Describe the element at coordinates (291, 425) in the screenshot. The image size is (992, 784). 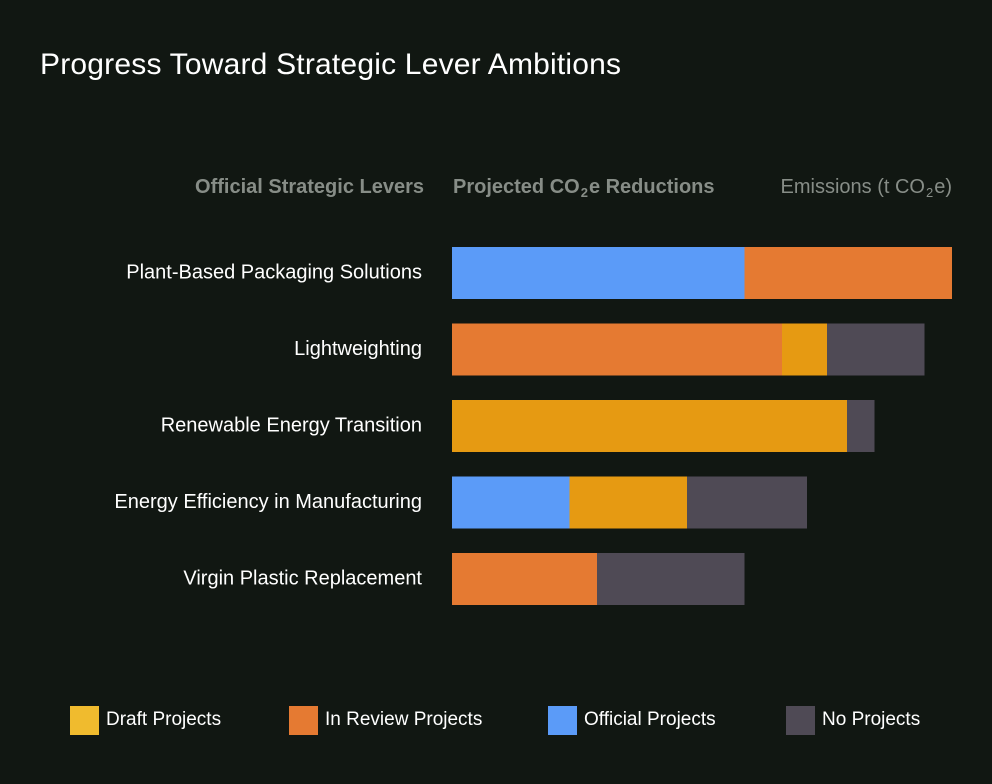
I see `category-label-renewable-energy-transition: Renewable Energy Transition` at that location.